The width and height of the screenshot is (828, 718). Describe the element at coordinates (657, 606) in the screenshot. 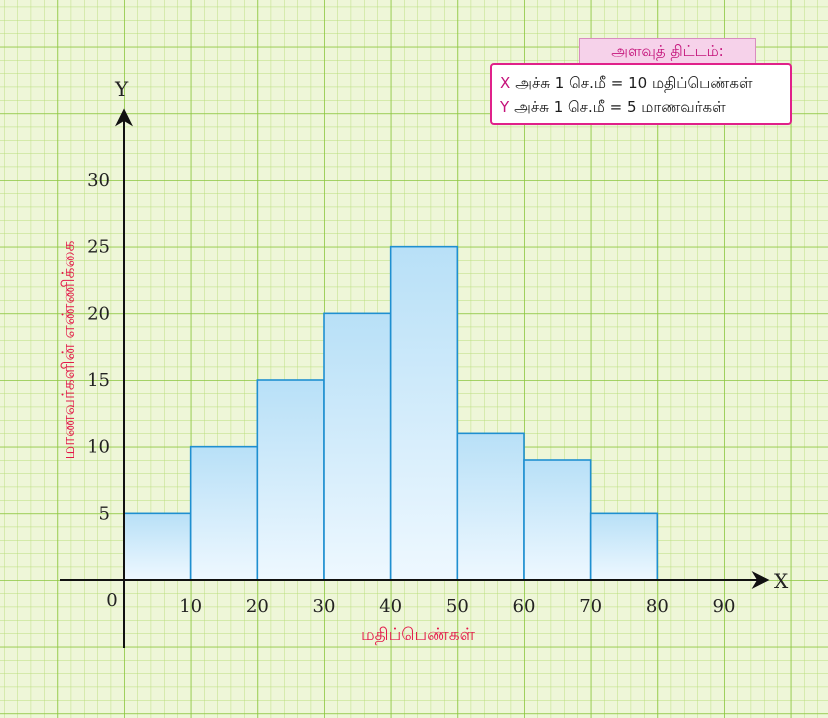

I see `x-tick-label: 80` at that location.